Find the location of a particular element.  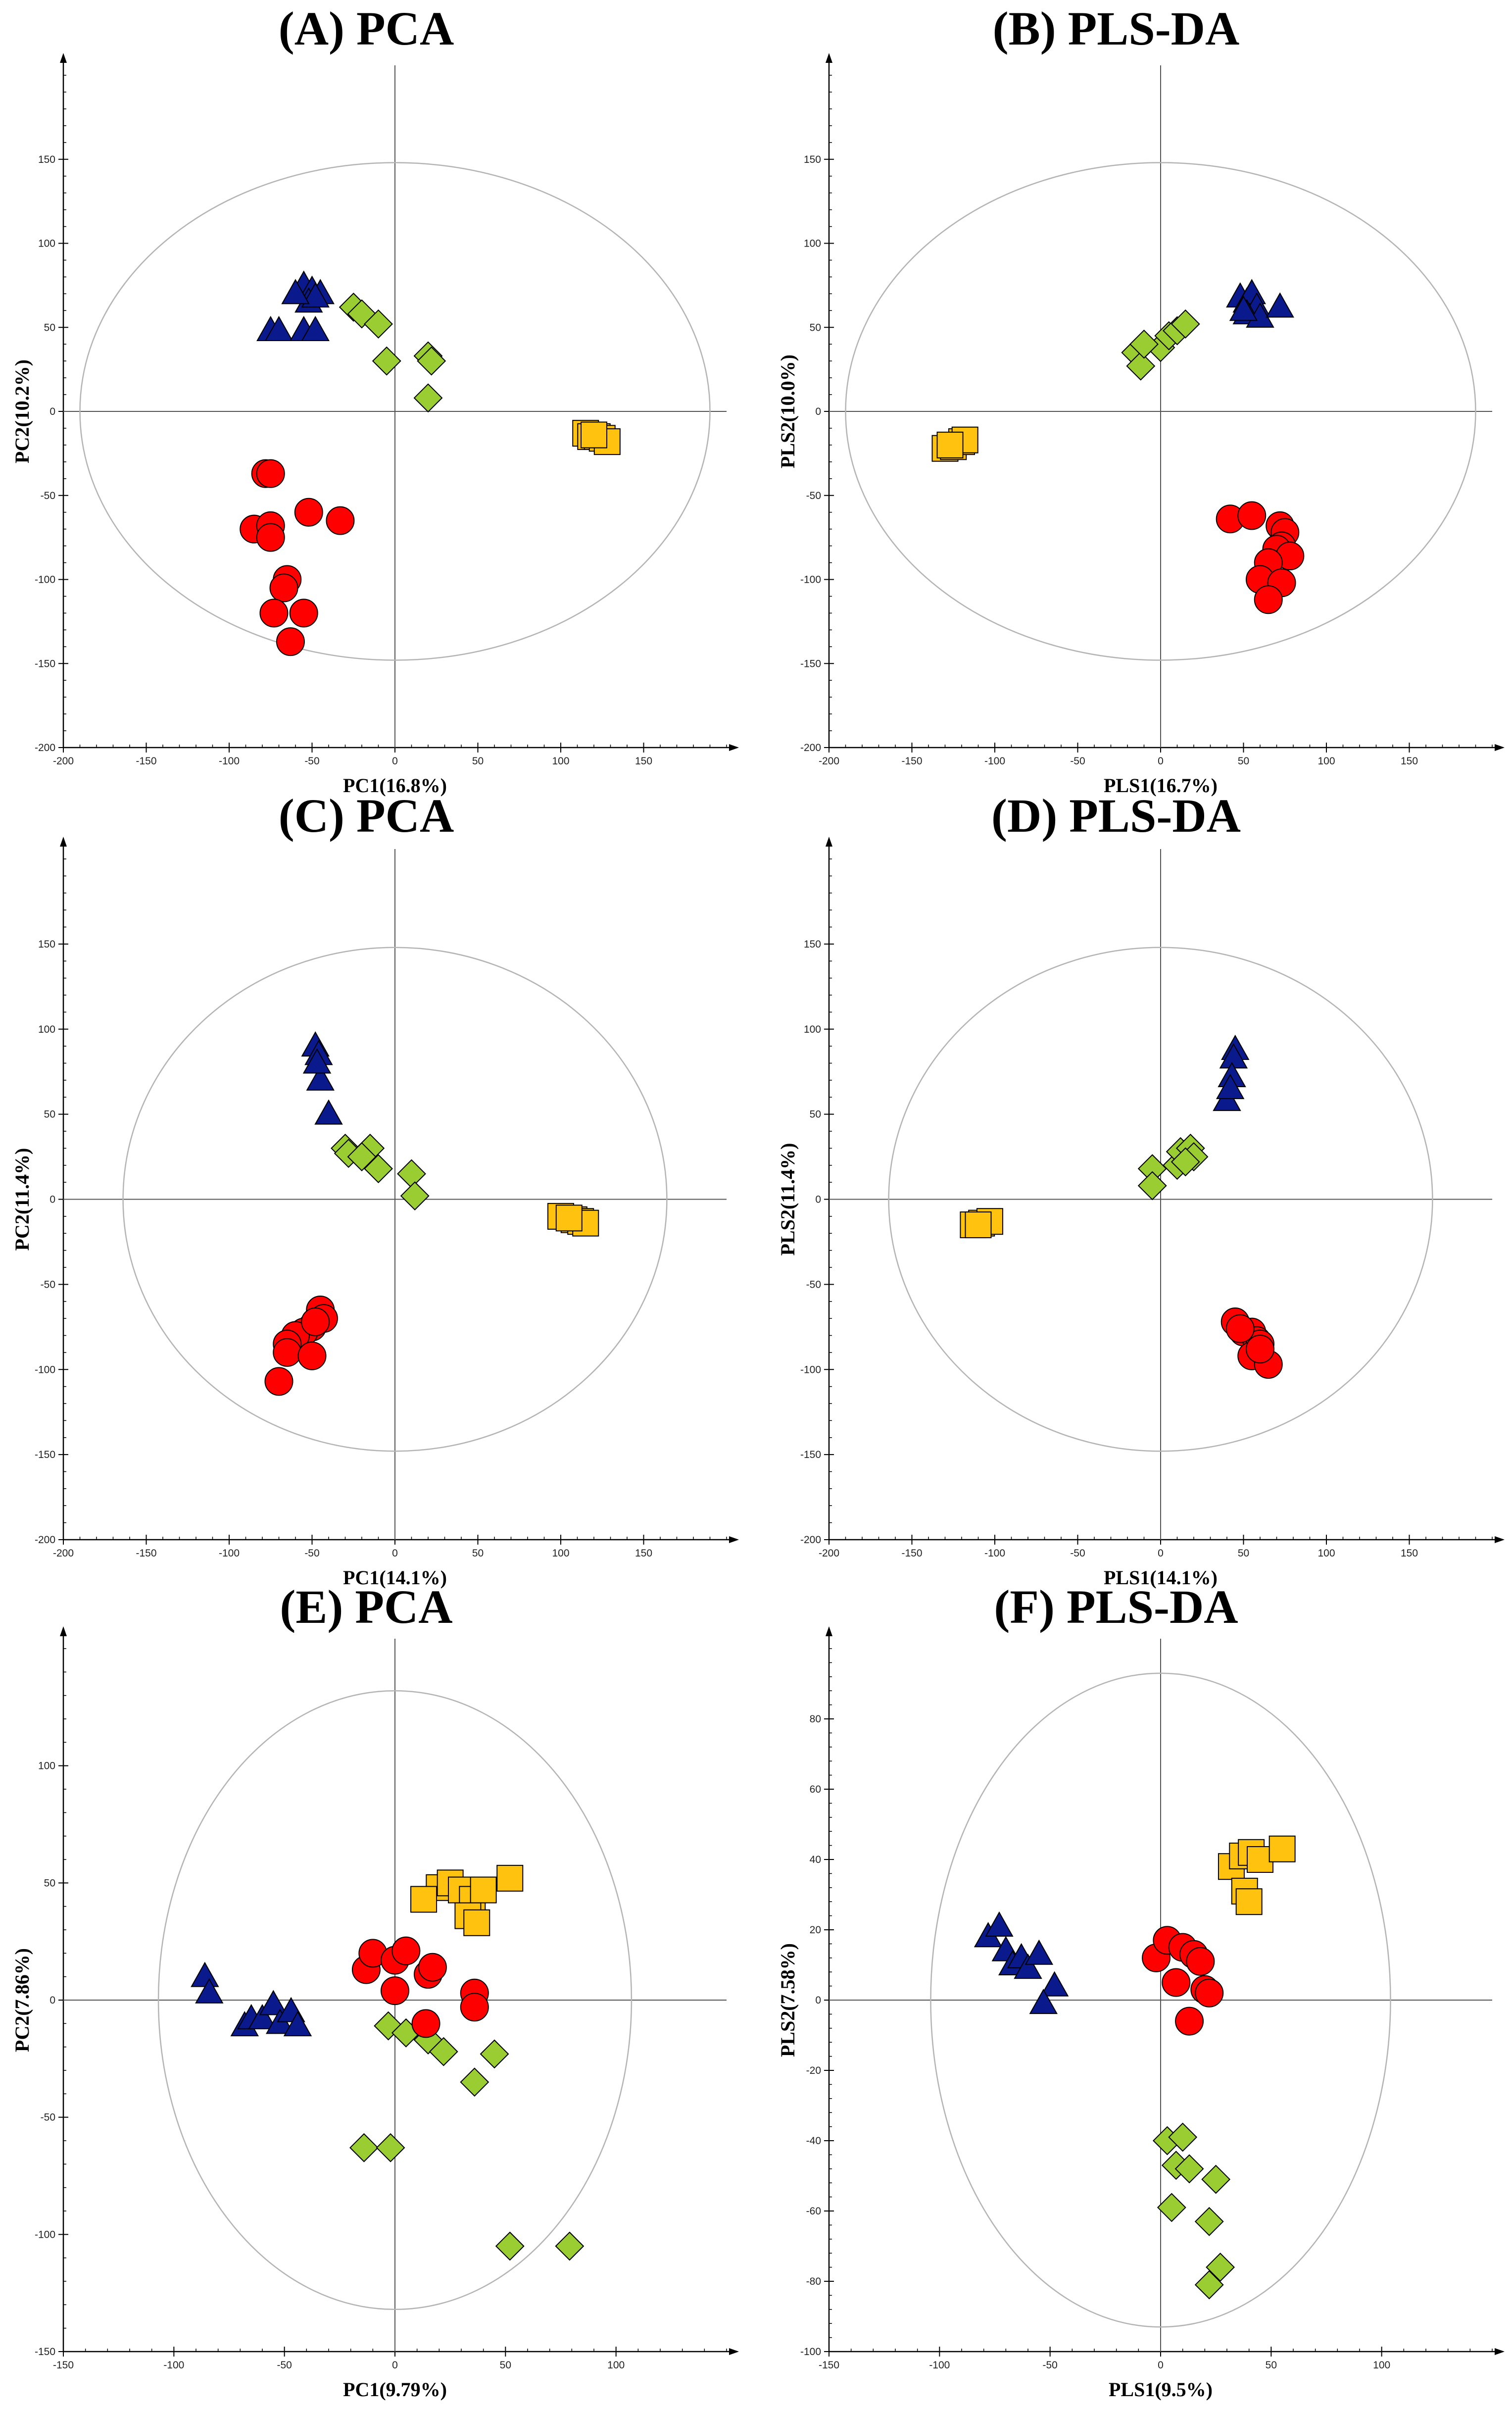

y-tick-label: -40 is located at coordinates (814, 2141).